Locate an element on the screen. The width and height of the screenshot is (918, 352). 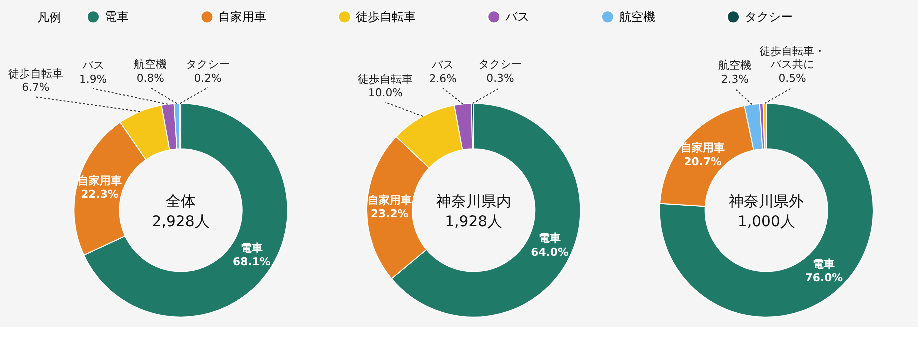
data-label: 0.5% is located at coordinates (792, 78).